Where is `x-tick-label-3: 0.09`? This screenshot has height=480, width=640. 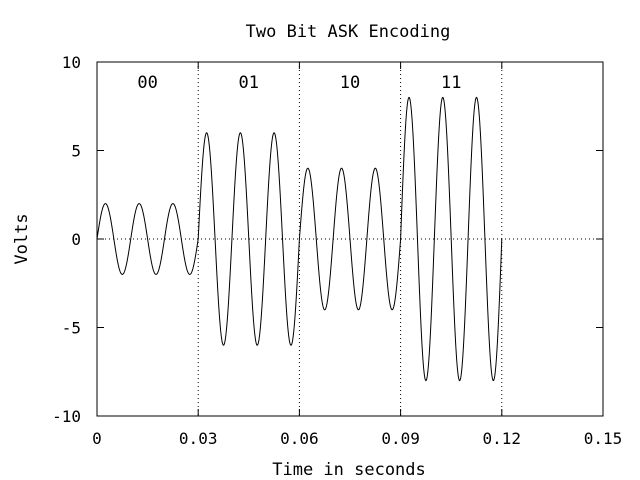
x-tick-label-3: 0.09 is located at coordinates (400, 438).